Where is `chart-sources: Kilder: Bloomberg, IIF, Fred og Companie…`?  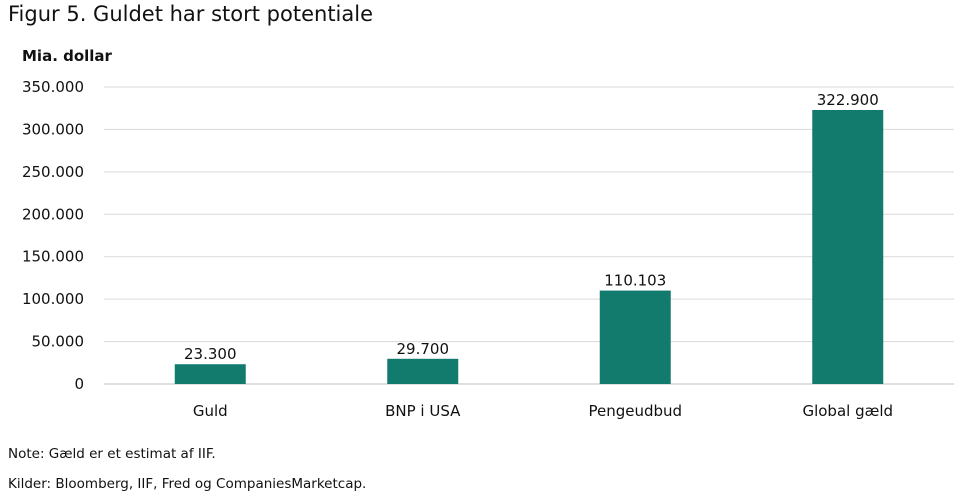
chart-sources: Kilder: Bloomberg, IIF, Fred og Companie… is located at coordinates (187, 484).